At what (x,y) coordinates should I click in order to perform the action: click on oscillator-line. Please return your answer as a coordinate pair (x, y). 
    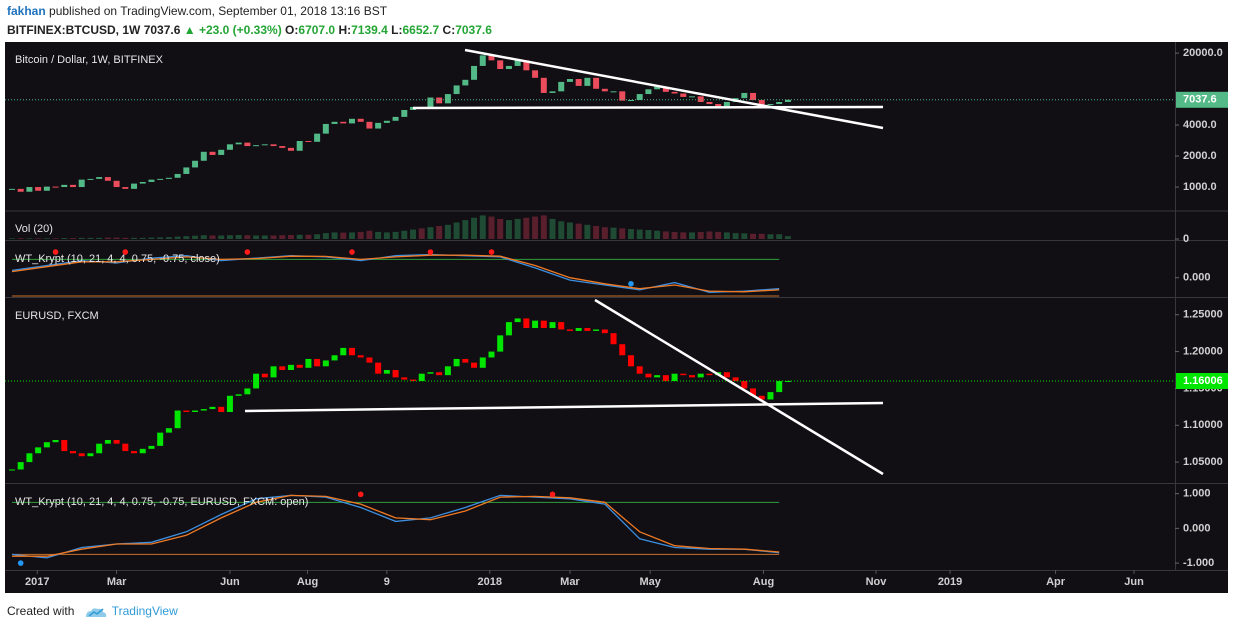
    Looking at the image, I should click on (395, 526).